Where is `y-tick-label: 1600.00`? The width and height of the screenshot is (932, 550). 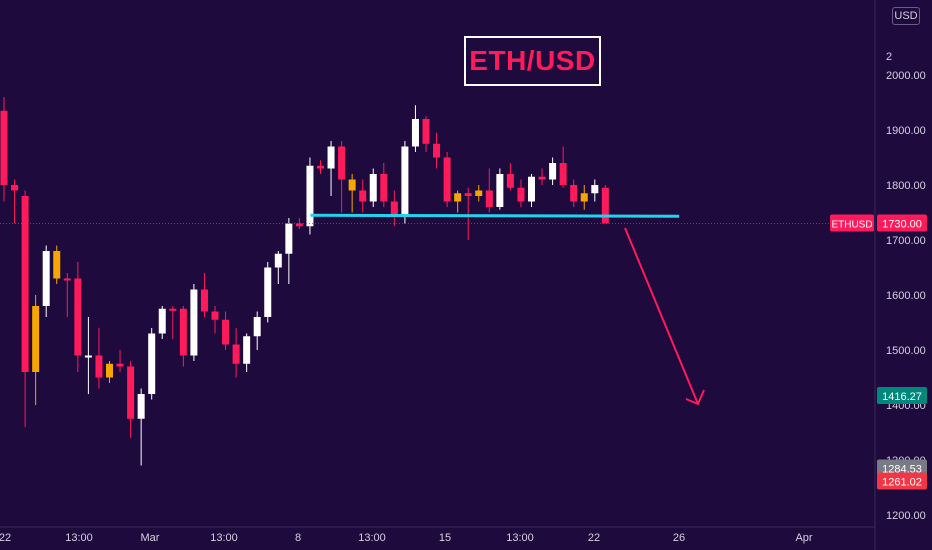 y-tick-label: 1600.00 is located at coordinates (906, 296).